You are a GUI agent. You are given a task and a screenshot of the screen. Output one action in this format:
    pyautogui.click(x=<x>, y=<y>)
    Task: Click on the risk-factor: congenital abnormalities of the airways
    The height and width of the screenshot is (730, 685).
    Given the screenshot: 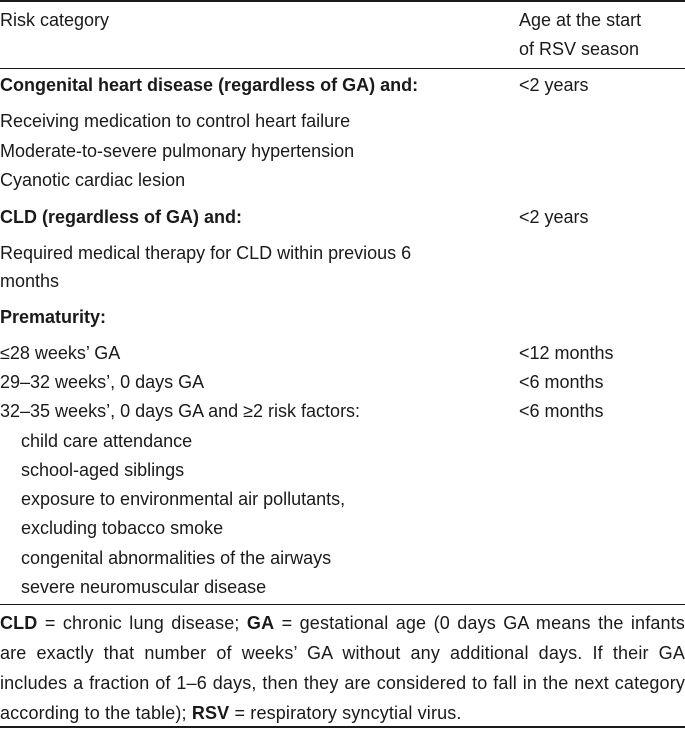 What is the action you would take?
    pyautogui.click(x=176, y=558)
    